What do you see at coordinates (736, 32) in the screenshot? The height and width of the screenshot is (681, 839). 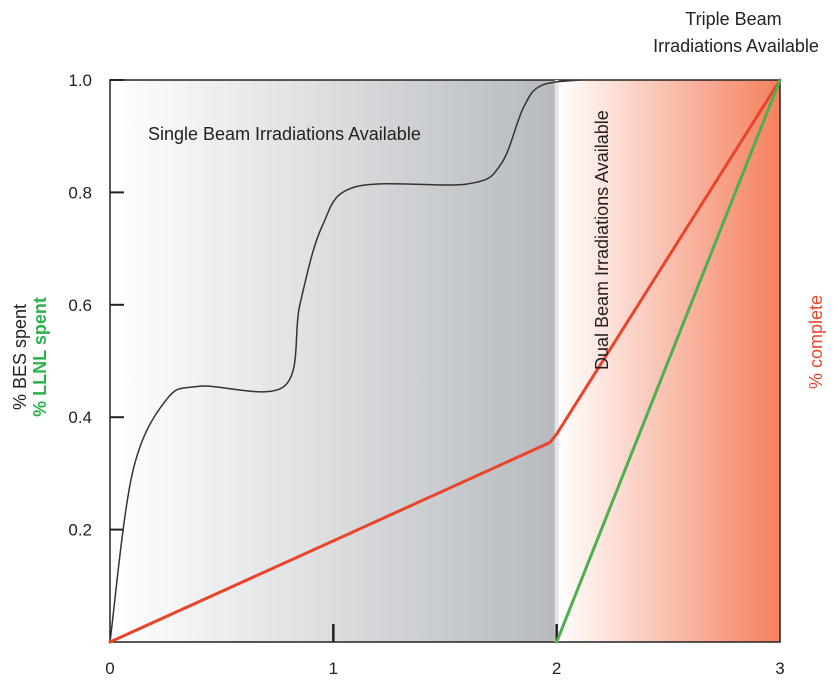 I see `triple-beam-label: Triple Beam Irradiations Available` at bounding box center [736, 32].